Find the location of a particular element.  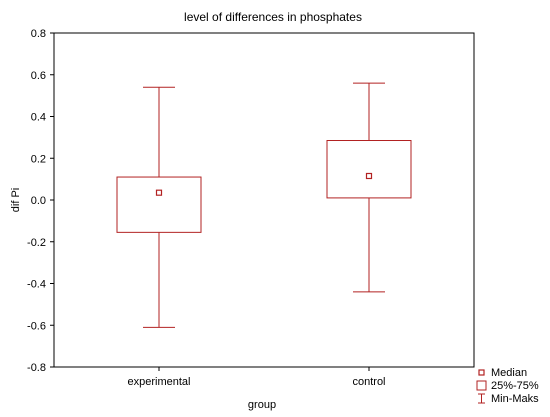

y-tick-label: 0.4 is located at coordinates (38, 118).